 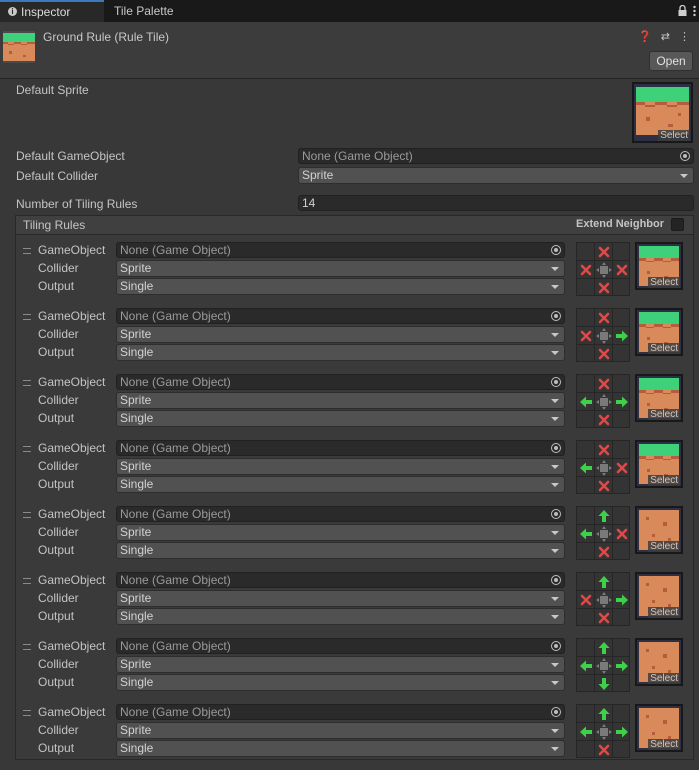 I want to click on open-button: Open, so click(x=671, y=61).